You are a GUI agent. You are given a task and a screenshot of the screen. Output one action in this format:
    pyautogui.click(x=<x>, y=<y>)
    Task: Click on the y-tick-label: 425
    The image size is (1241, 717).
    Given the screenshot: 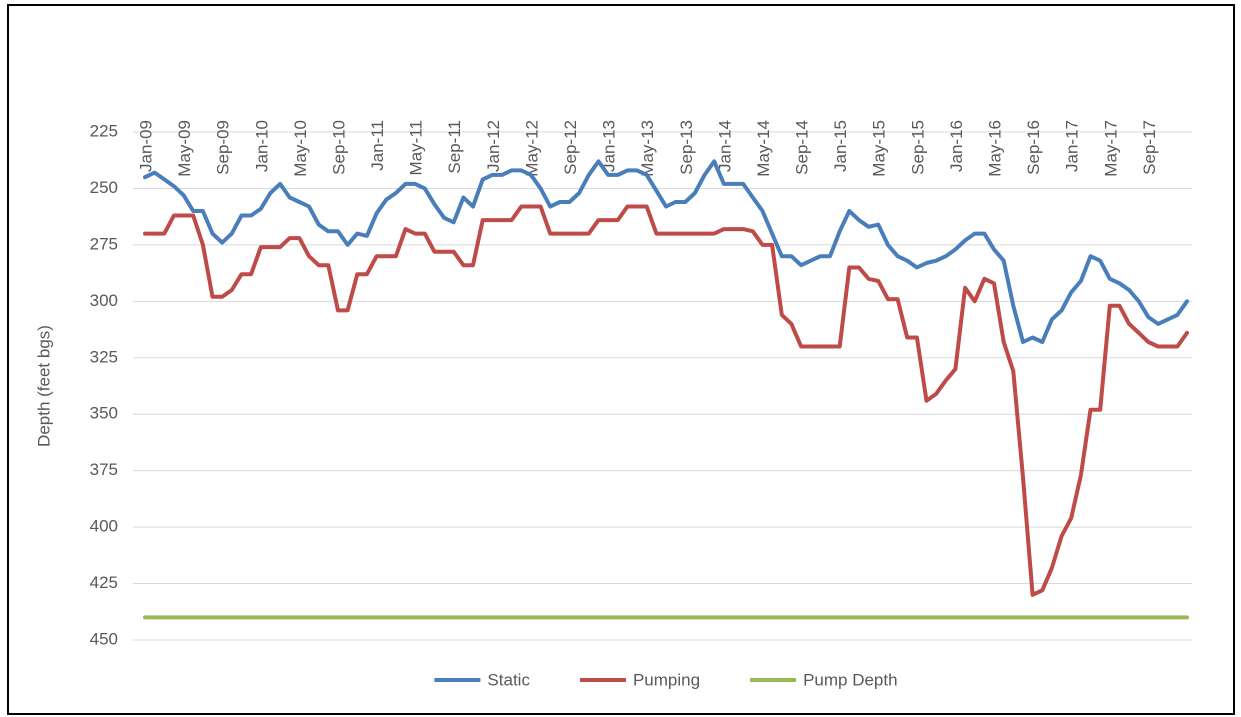 What is the action you would take?
    pyautogui.click(x=104, y=582)
    